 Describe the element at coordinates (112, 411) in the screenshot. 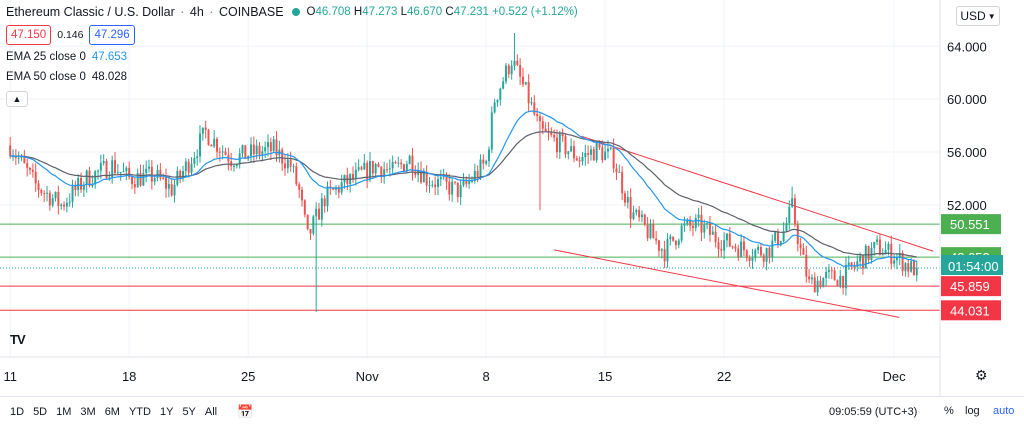

I see `timeframe-6m: 6M` at that location.